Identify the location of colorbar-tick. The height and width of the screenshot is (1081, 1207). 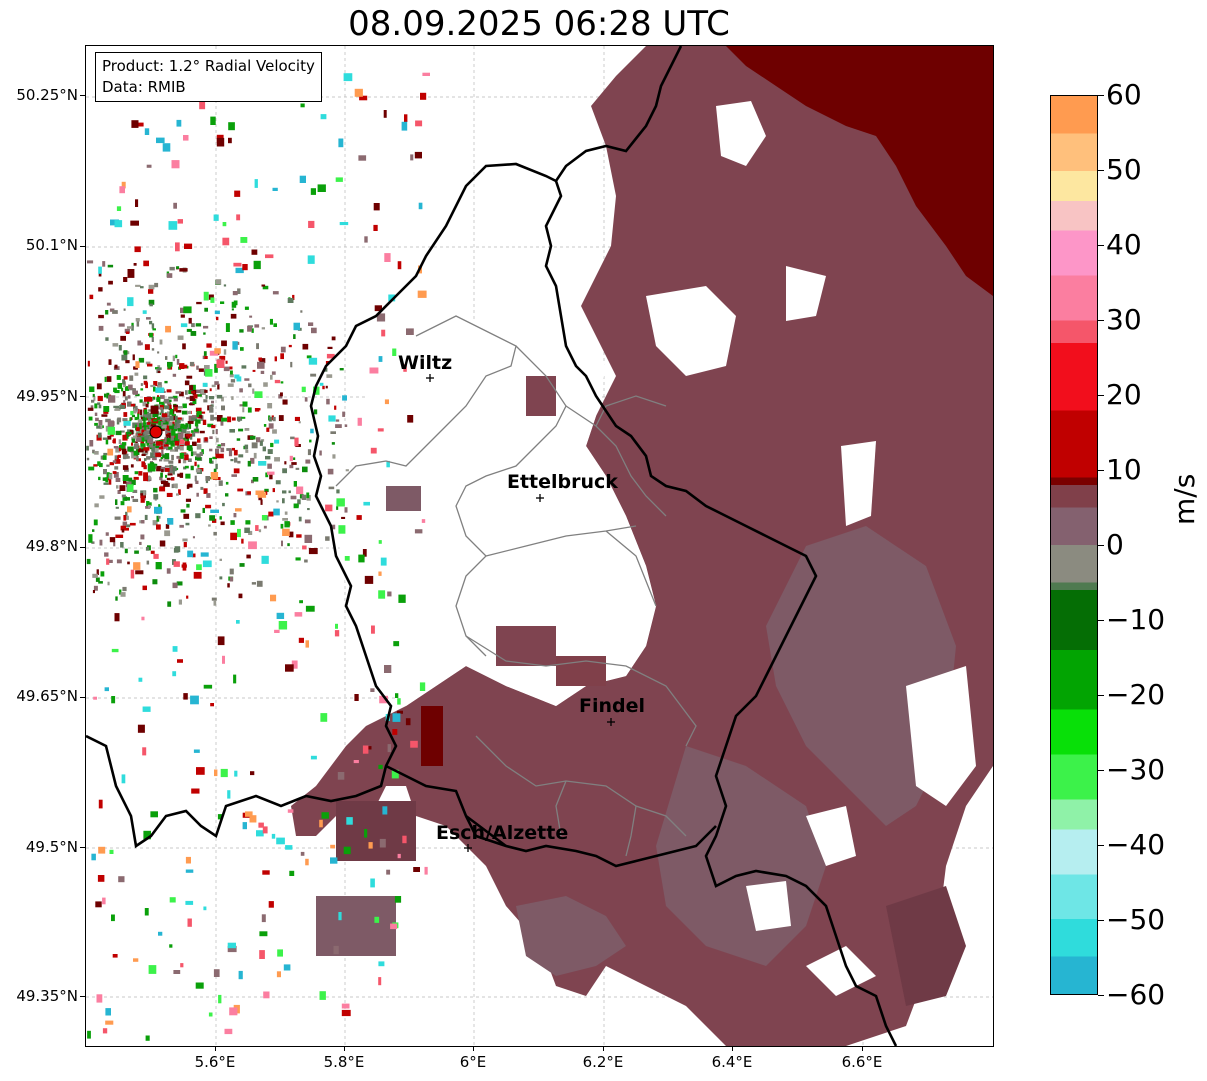
(1101, 545).